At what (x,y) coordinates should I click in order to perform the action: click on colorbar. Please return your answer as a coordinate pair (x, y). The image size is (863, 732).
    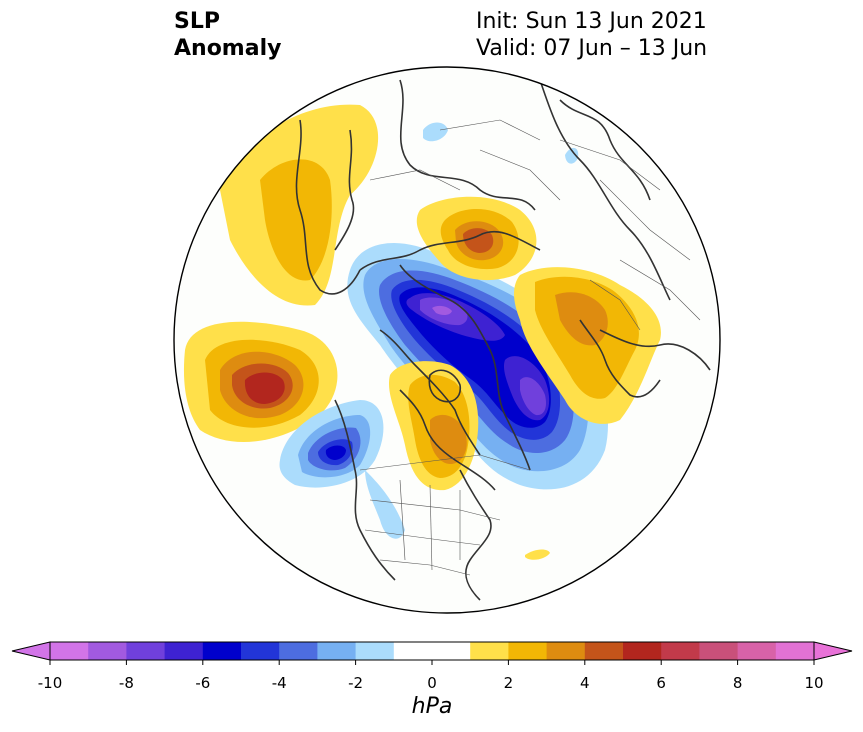
    Looking at the image, I should click on (432, 653).